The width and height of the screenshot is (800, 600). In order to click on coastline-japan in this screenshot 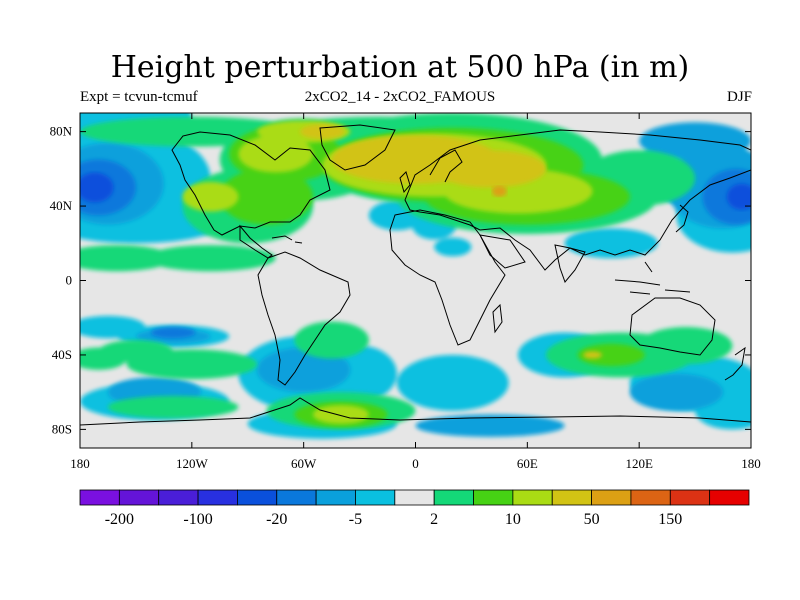, I will do `click(682, 218)`.